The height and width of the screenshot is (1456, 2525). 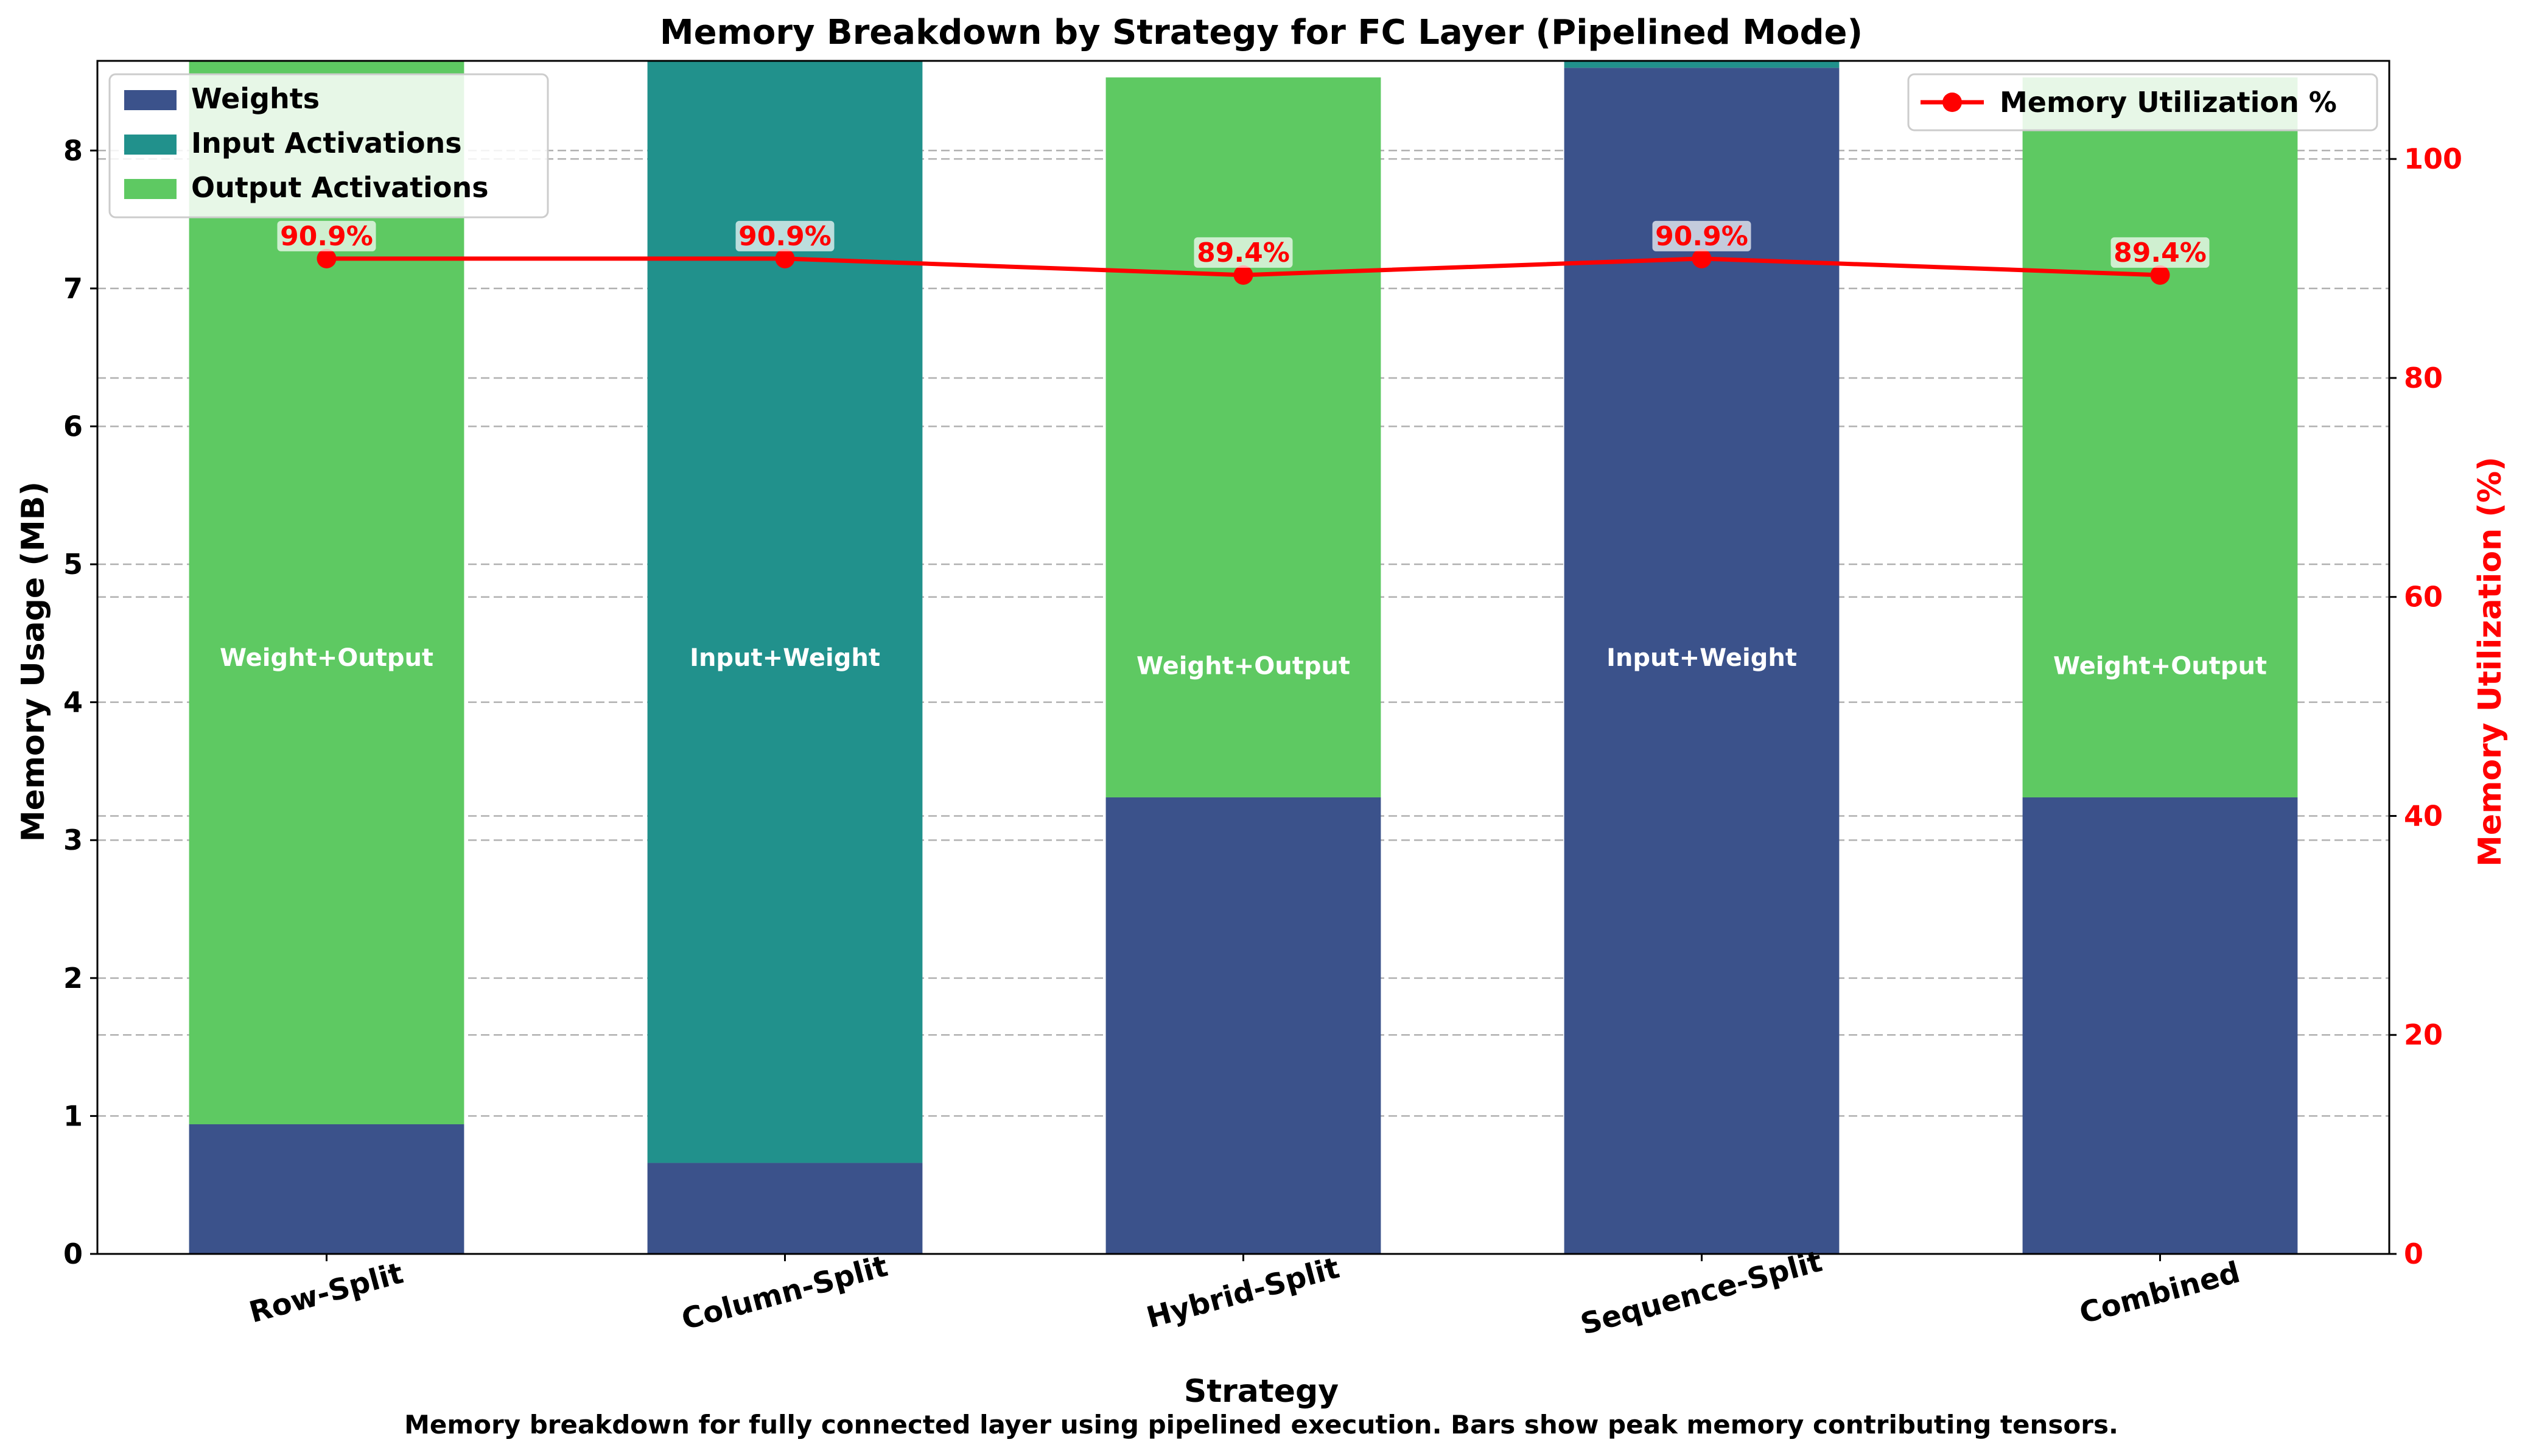 I want to click on utilization-label-column-split: 90.9%, so click(x=785, y=236).